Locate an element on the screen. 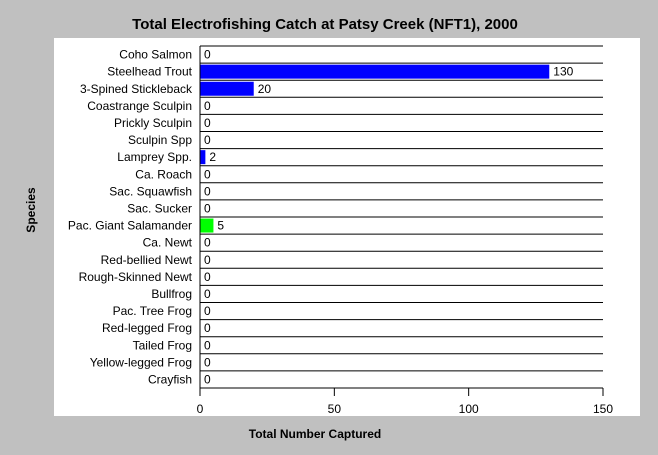 This screenshot has height=455, width=658. category-label: 3-Spined Stickleback is located at coordinates (136, 89).